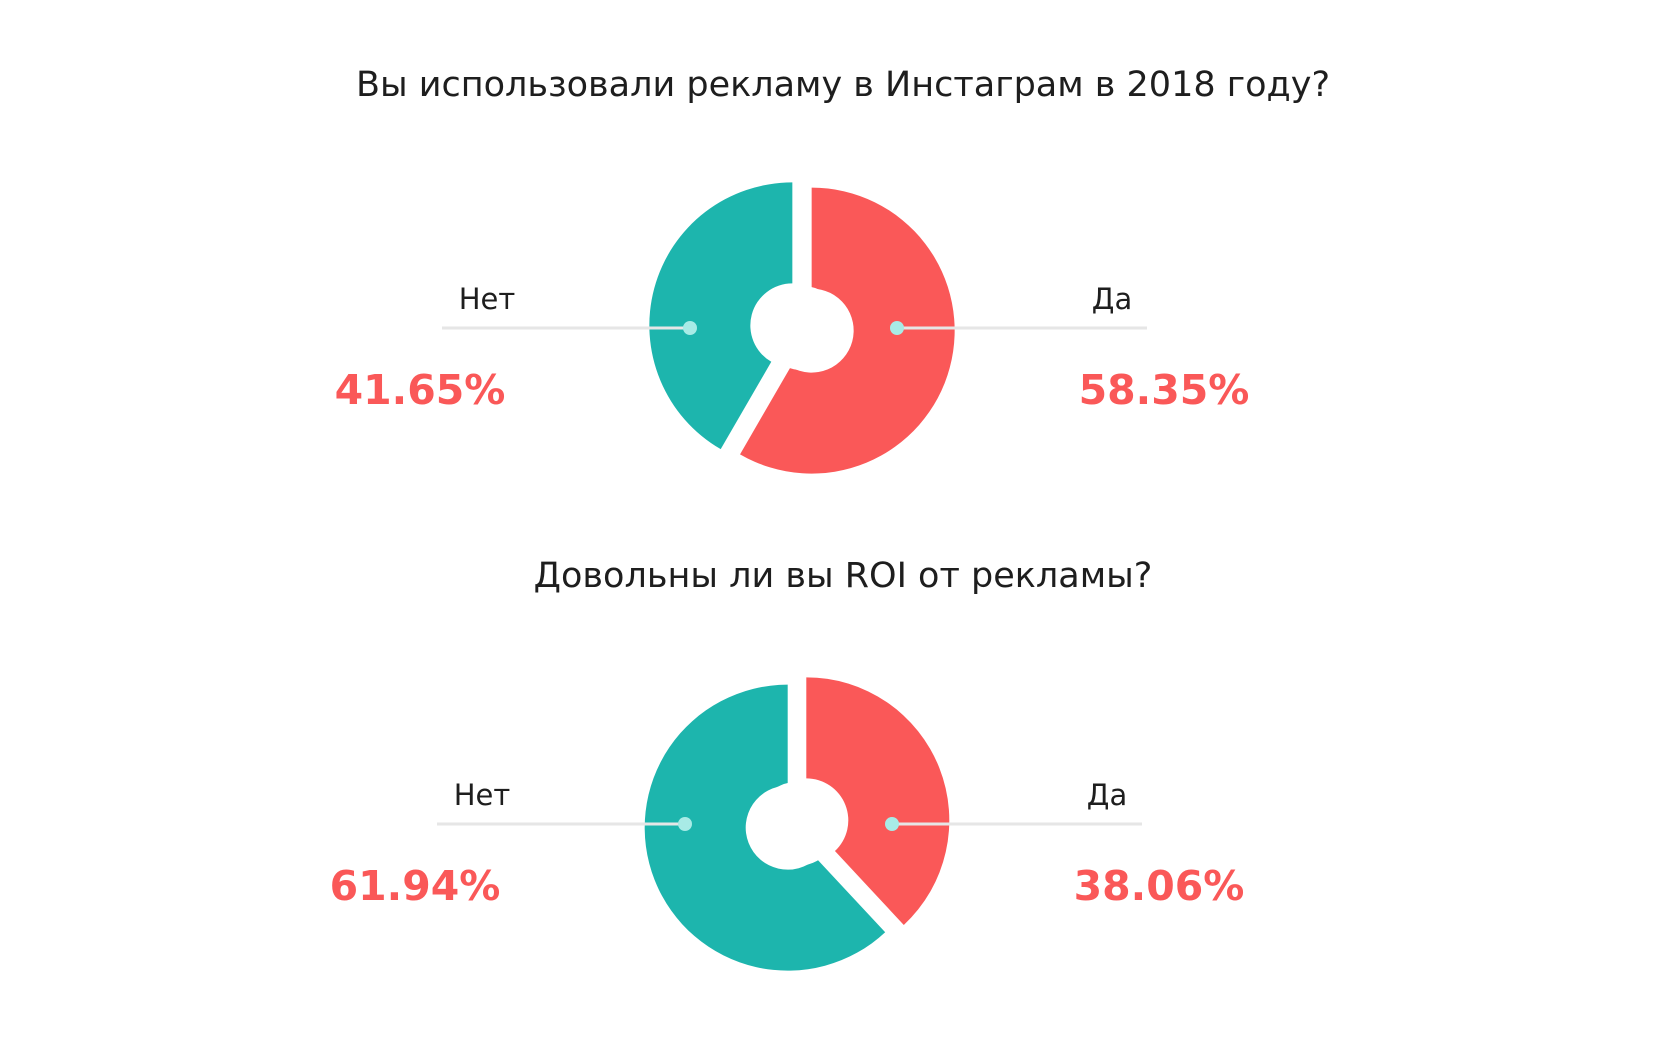 The width and height of the screenshot is (1680, 1050). What do you see at coordinates (415, 886) in the screenshot?
I see `value-label: 61.94%` at bounding box center [415, 886].